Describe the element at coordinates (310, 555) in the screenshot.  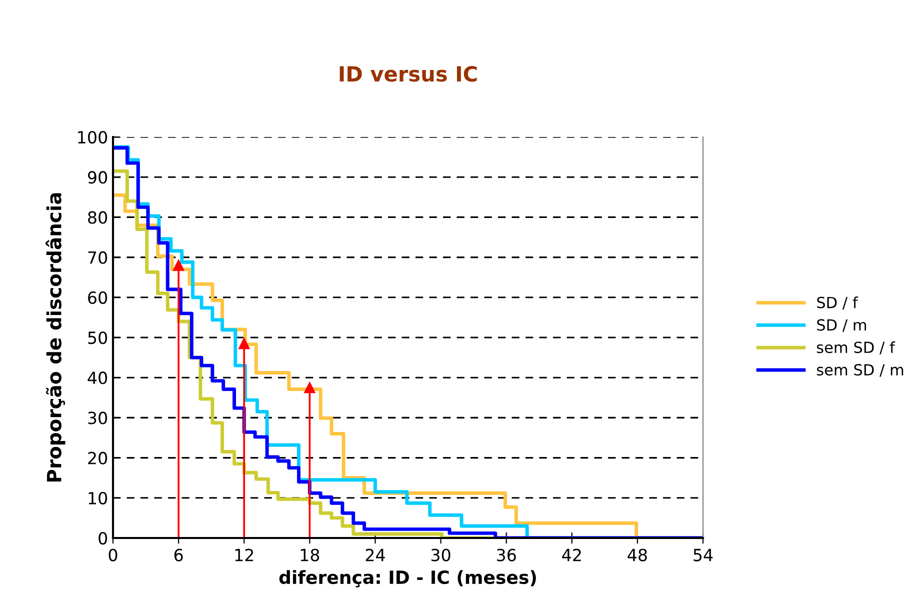
I see `x-tick-label: 18` at that location.